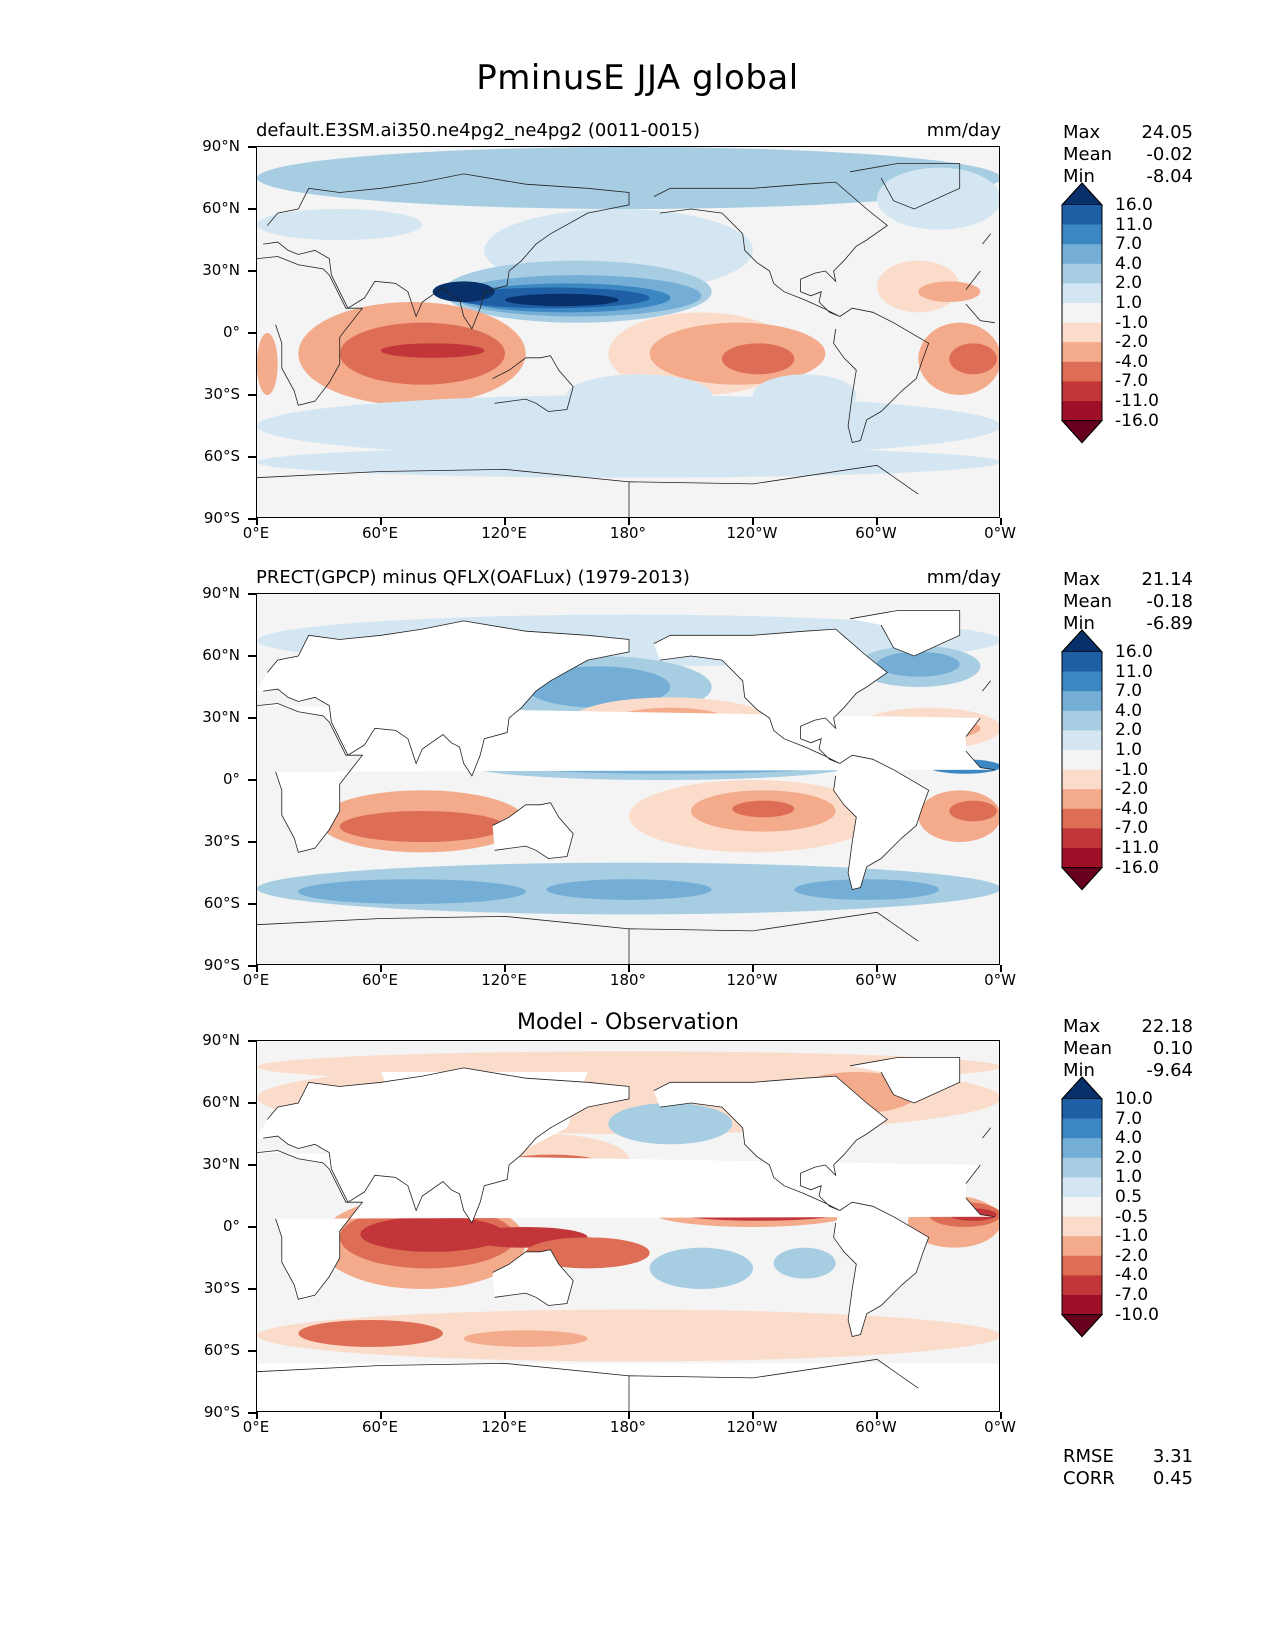 This screenshot has width=1275, height=1650. What do you see at coordinates (1132, 342) in the screenshot?
I see `colorbar-tick-label: -2.0` at bounding box center [1132, 342].